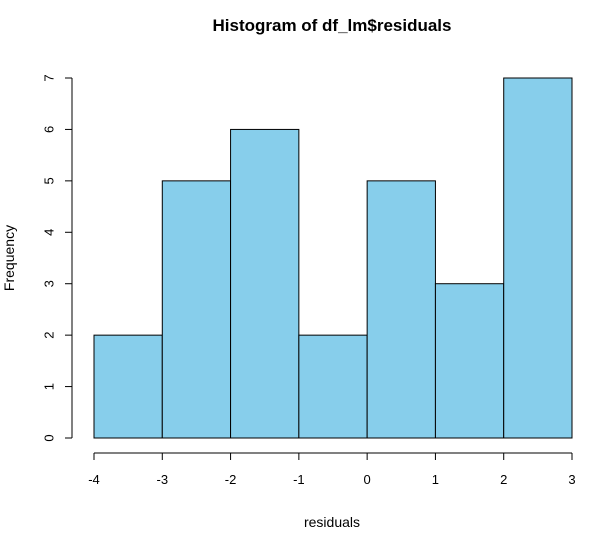  What do you see at coordinates (49, 386) in the screenshot?
I see `y-tick-label: 1` at bounding box center [49, 386].